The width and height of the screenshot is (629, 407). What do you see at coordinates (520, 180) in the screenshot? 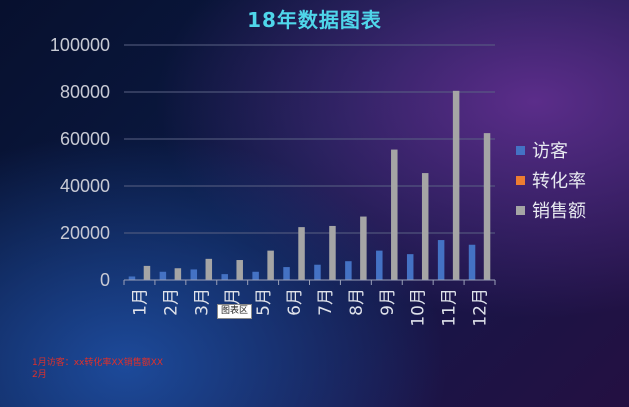
I see `legend-swatch-转化率` at bounding box center [520, 180].